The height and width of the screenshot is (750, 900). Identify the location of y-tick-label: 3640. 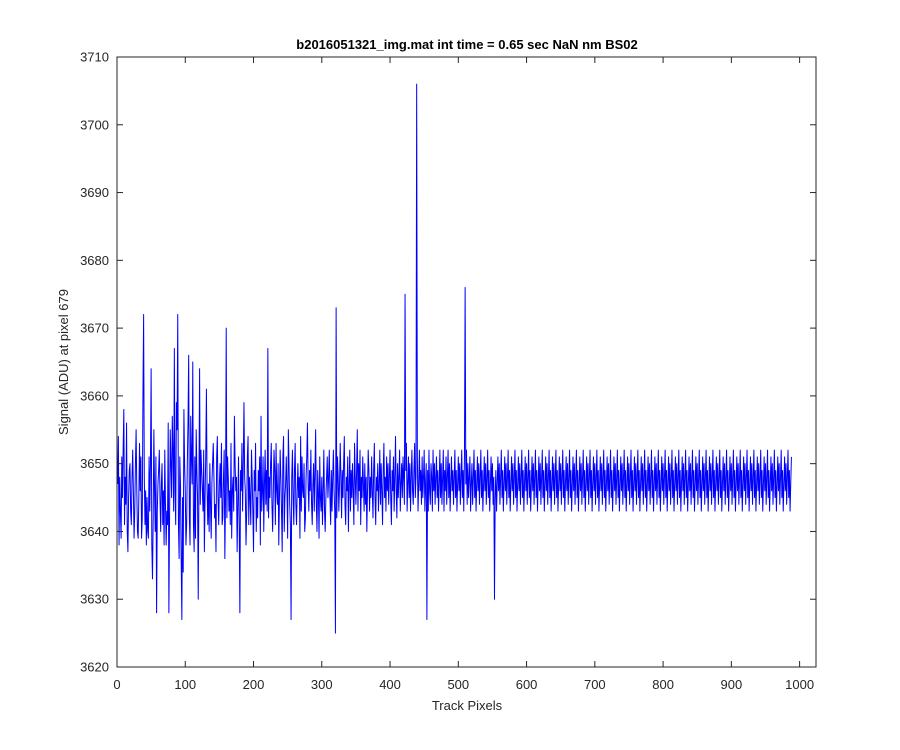
(94, 531).